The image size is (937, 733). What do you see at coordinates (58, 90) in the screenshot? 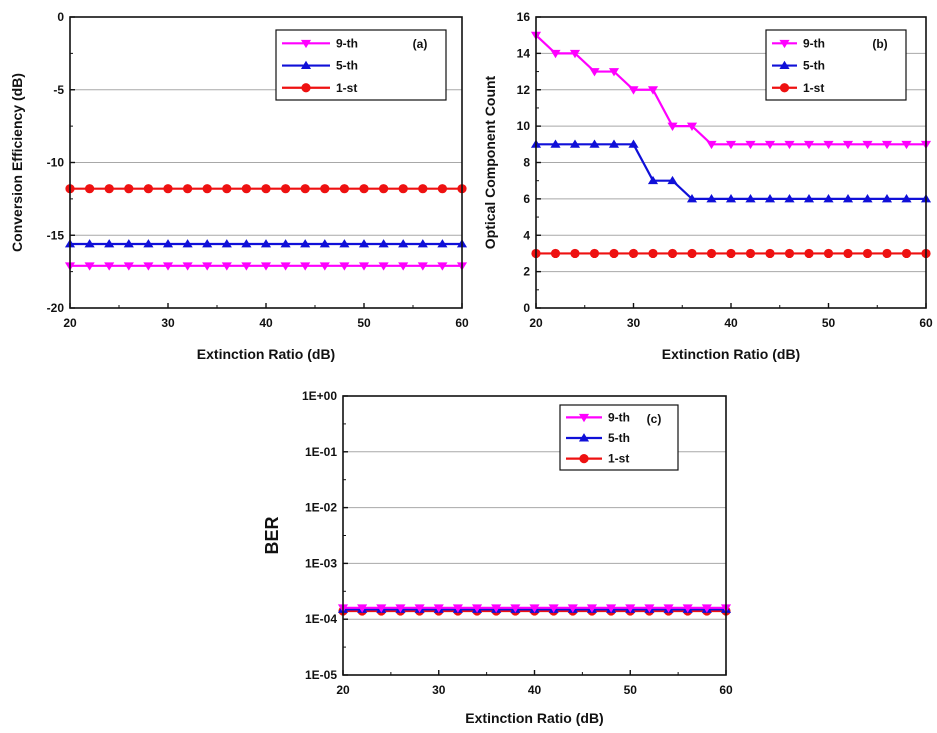
I see `y-tick-label: -5` at bounding box center [58, 90].